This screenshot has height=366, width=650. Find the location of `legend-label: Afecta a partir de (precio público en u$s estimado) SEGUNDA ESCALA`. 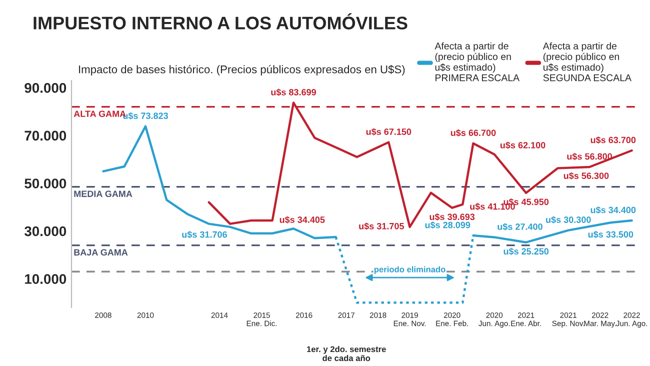

legend-label: Afecta a partir de (precio público en u$s estimado) SEGUNDA ESCALA is located at coordinates (587, 62).